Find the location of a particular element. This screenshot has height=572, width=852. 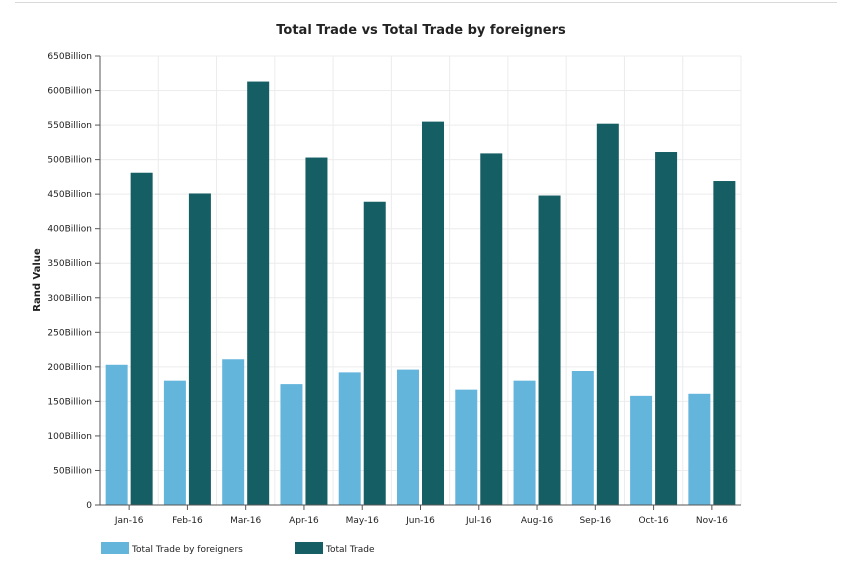

y-tick-label: 600Billion is located at coordinates (69, 92).